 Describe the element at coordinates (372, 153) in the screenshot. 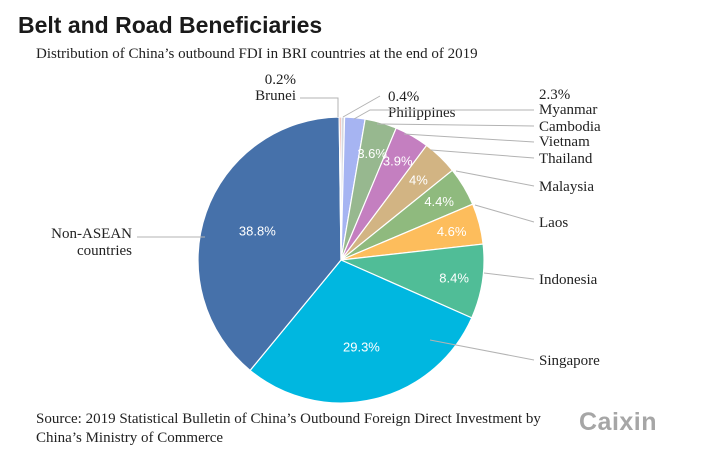

I see `slice-value-label: 3.6%` at that location.